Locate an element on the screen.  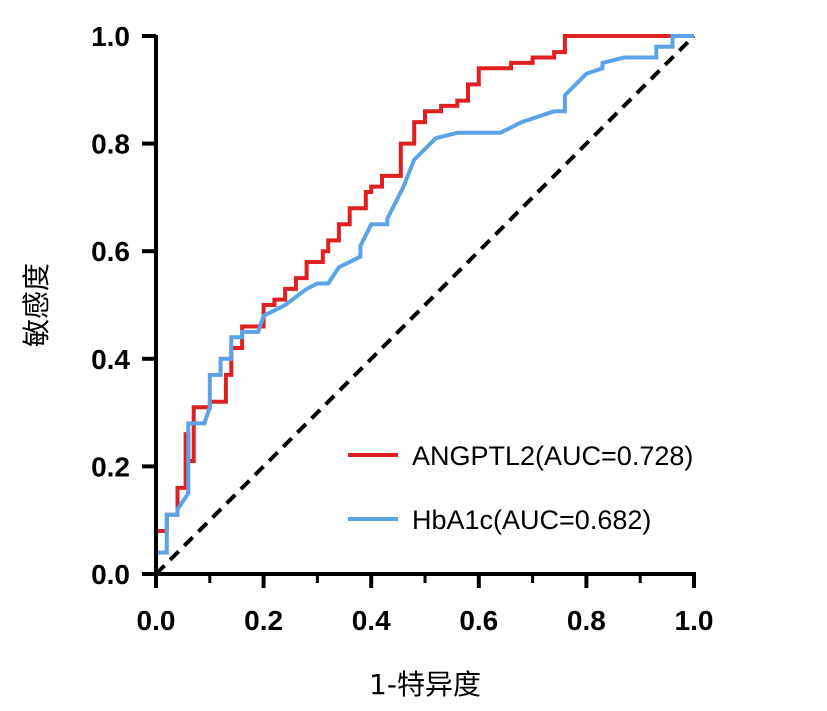
legend: ANGPTL2(AUC=0.728) HbA1c(AUC=0.682) is located at coordinates (520, 488).